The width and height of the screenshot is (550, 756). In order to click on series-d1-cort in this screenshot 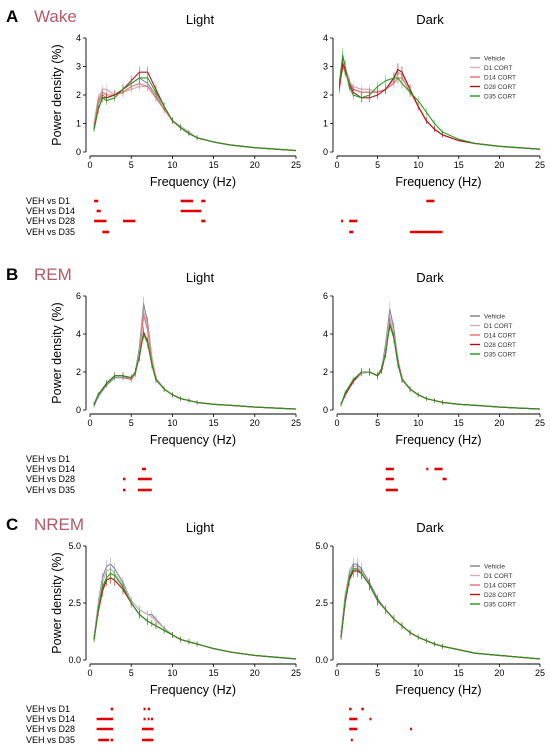, I will do `click(195, 357)`.